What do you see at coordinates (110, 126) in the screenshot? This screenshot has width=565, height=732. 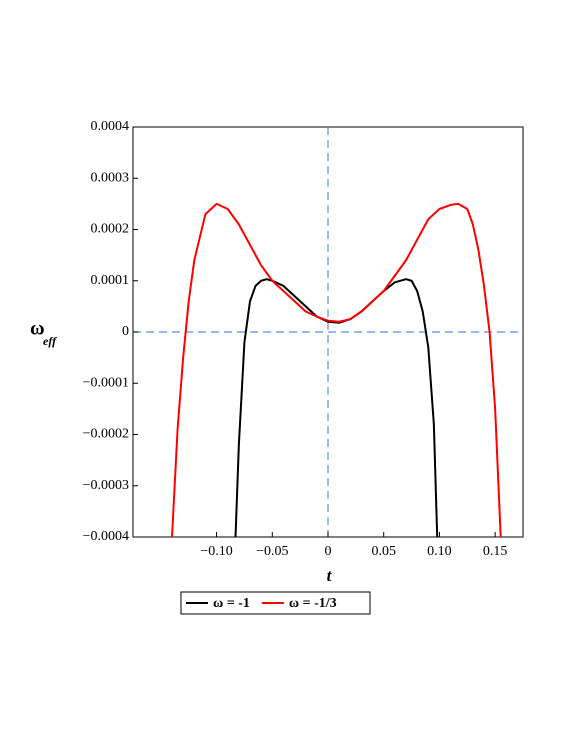 I see `y-tick-label: 0.0004` at bounding box center [110, 126].